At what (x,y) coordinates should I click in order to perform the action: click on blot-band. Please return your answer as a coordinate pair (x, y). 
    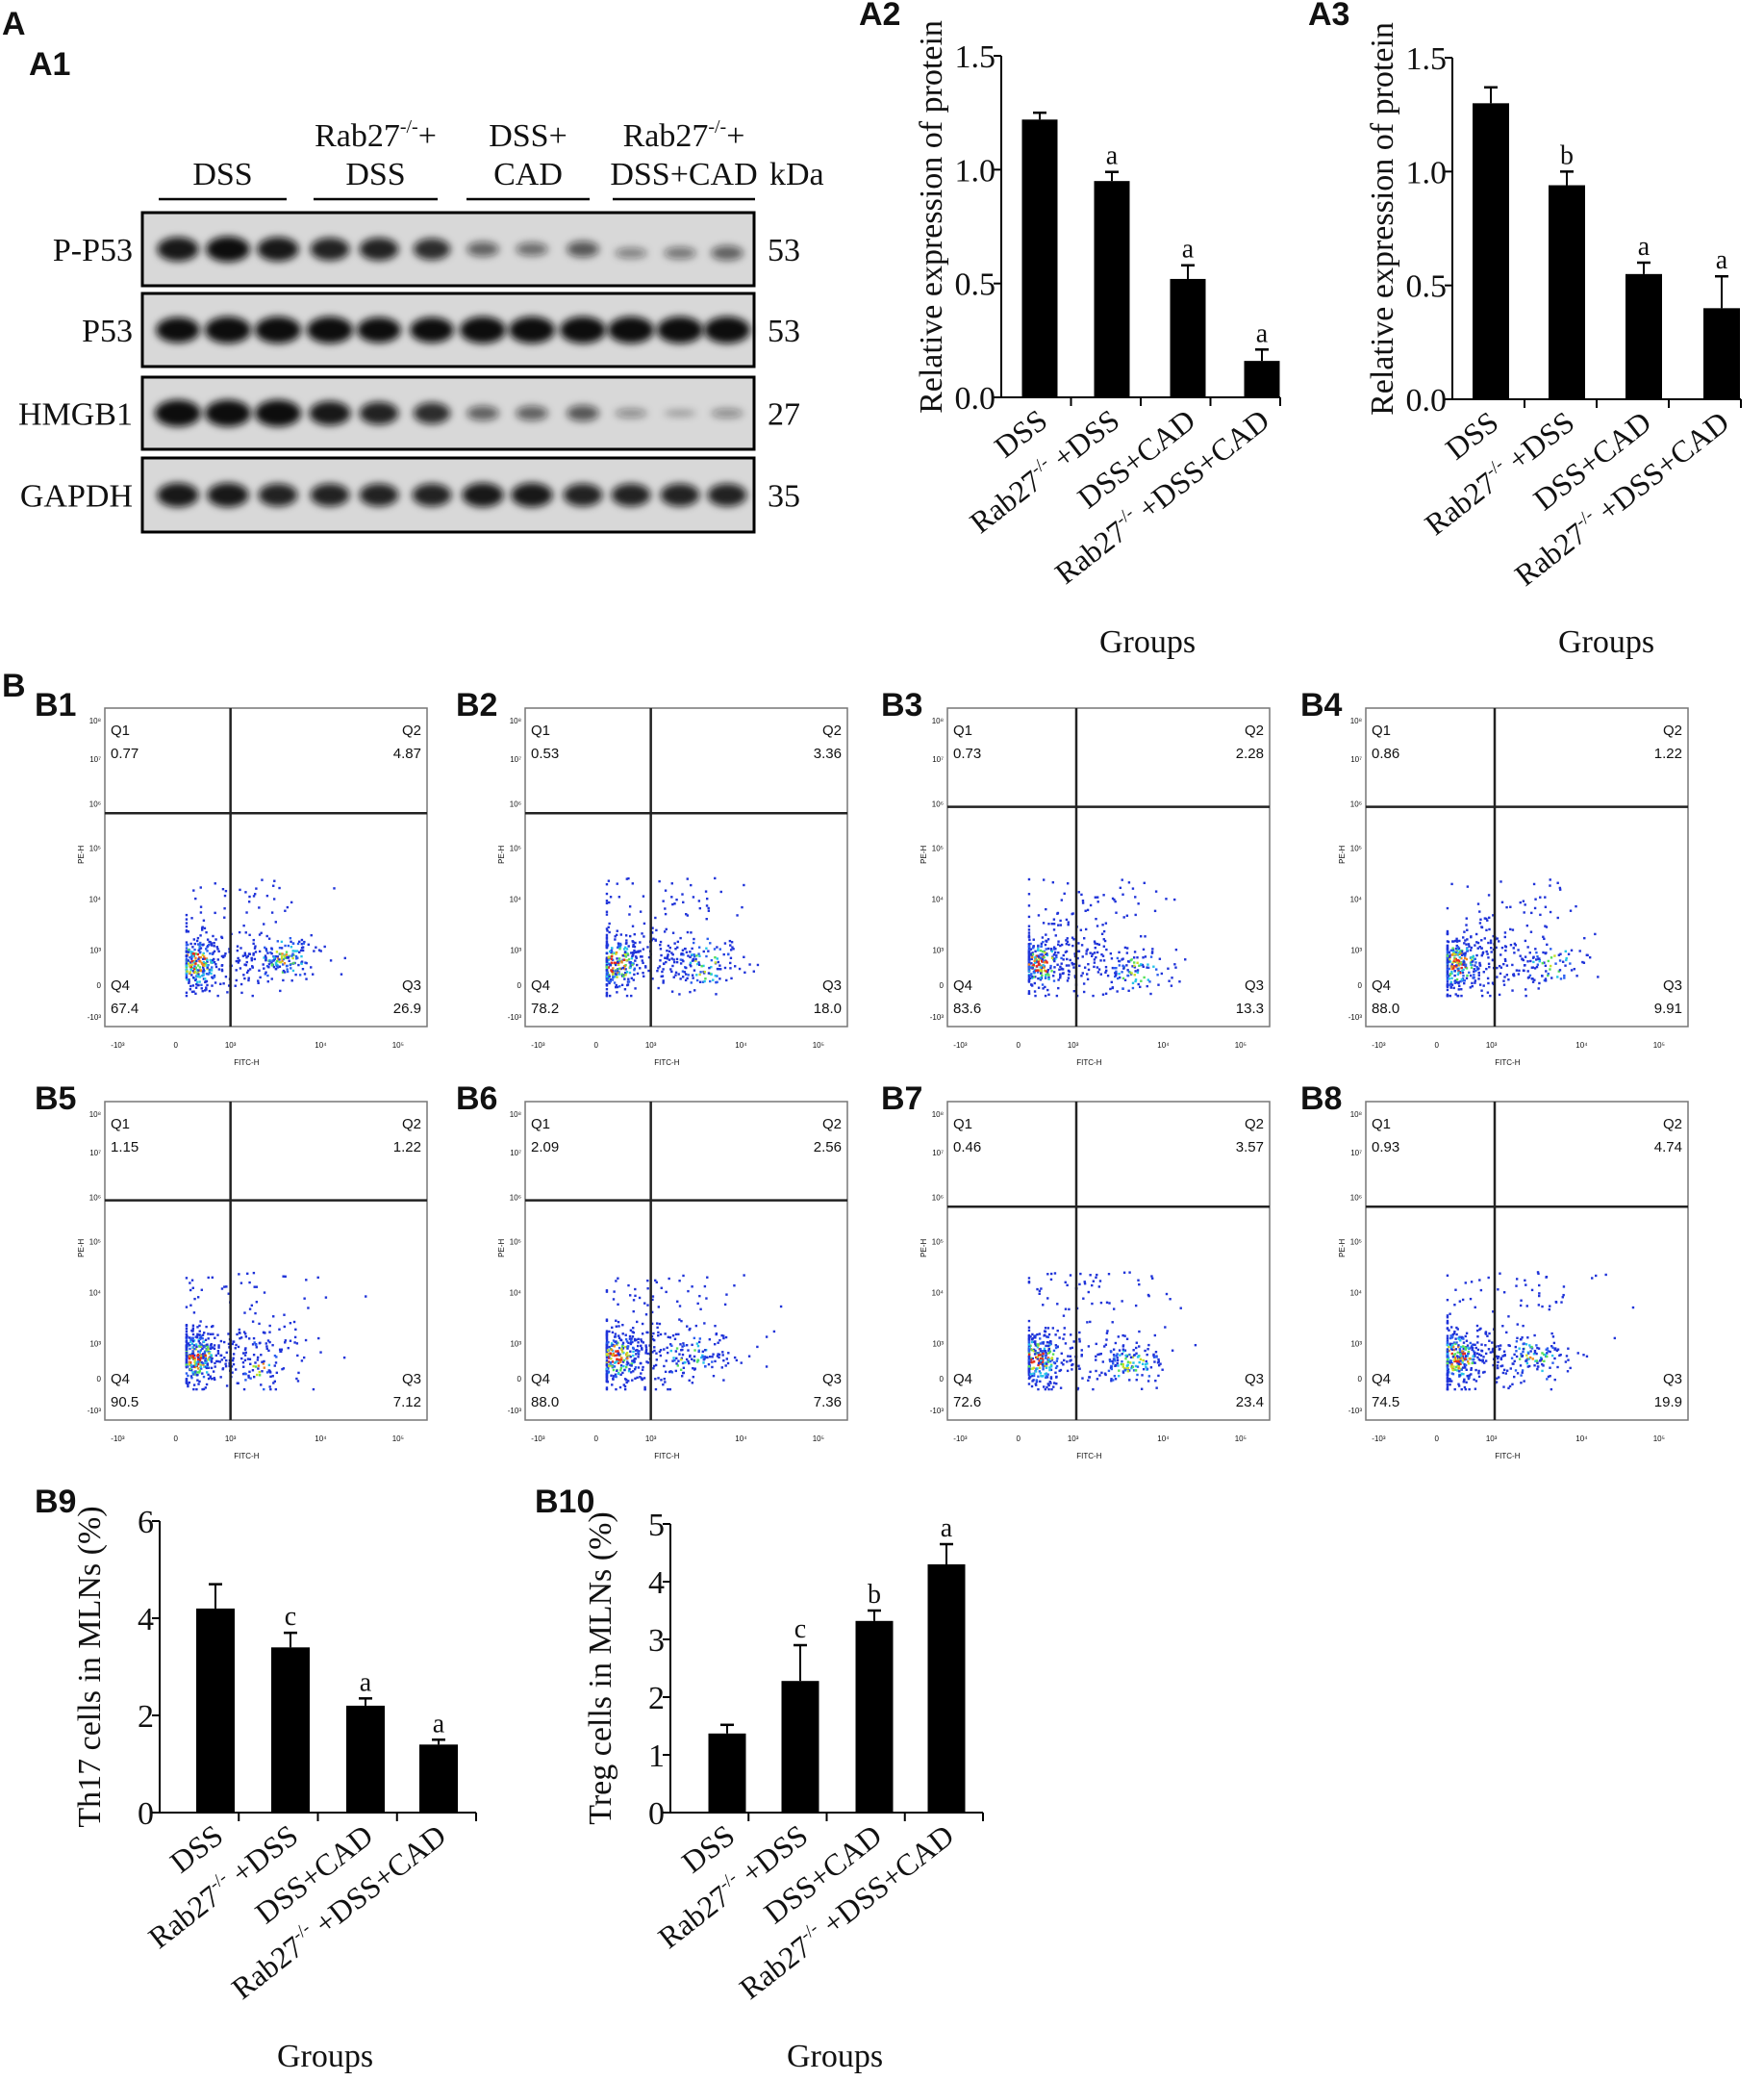
    Looking at the image, I should click on (680, 253).